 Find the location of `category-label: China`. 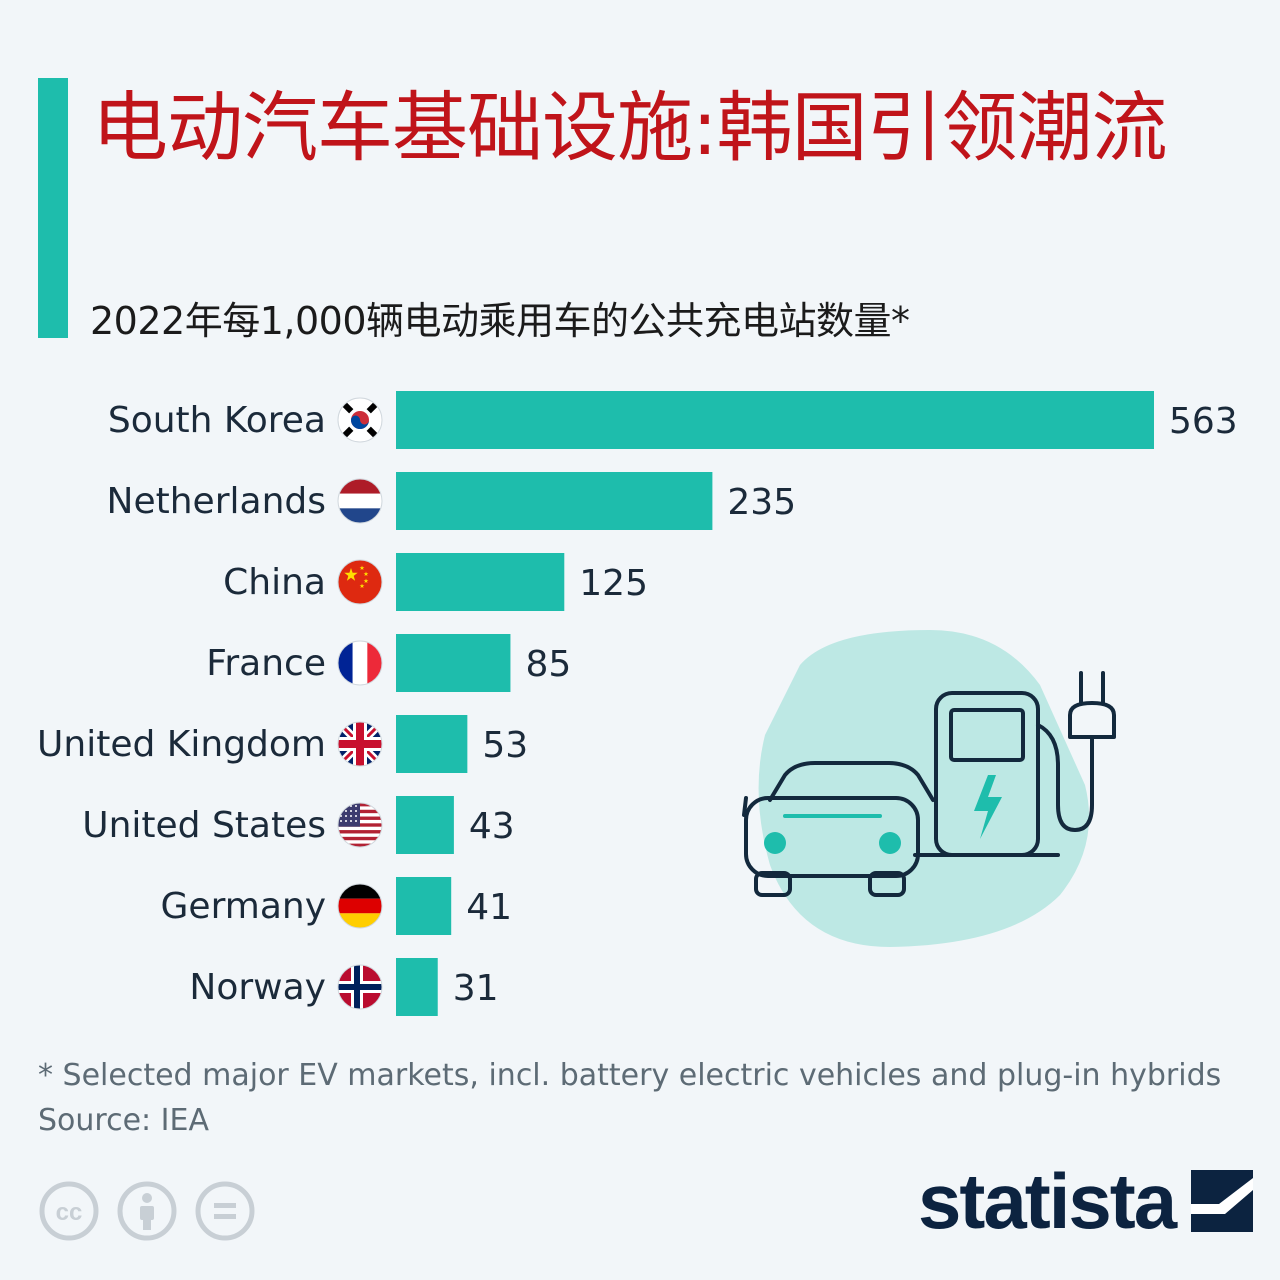

category-label: China is located at coordinates (274, 582).